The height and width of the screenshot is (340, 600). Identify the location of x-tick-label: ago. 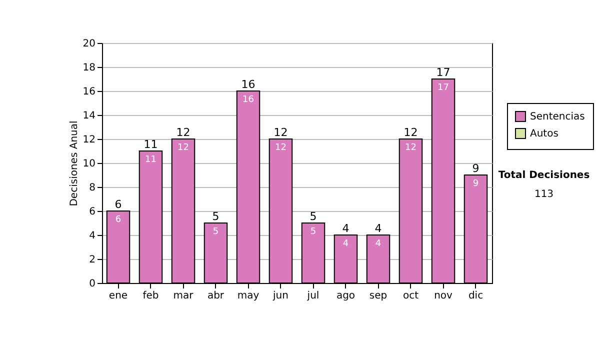
(346, 296).